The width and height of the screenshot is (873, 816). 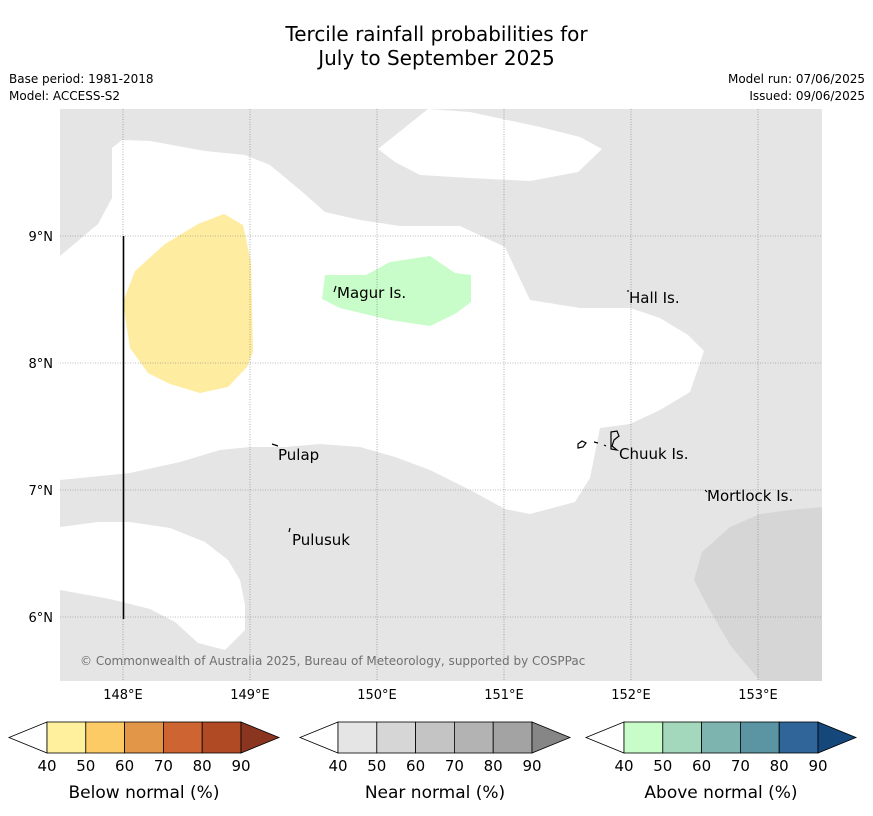 I want to click on colorbar-below-tick: 60, so click(x=124, y=766).